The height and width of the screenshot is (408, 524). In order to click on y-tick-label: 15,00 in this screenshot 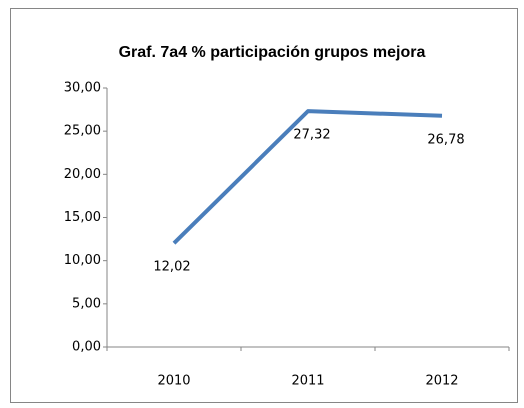, I will do `click(82, 217)`.